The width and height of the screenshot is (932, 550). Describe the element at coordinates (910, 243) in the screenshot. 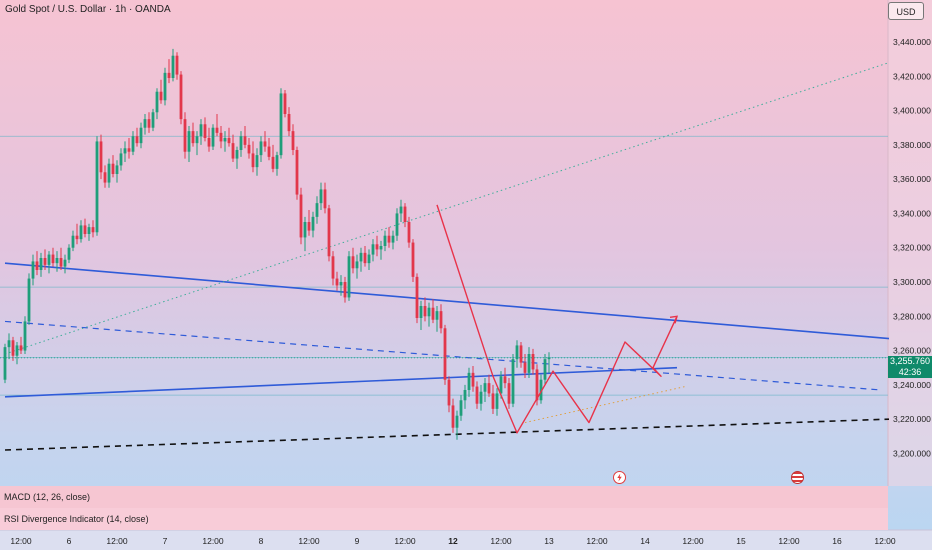

I see `price-axis` at that location.